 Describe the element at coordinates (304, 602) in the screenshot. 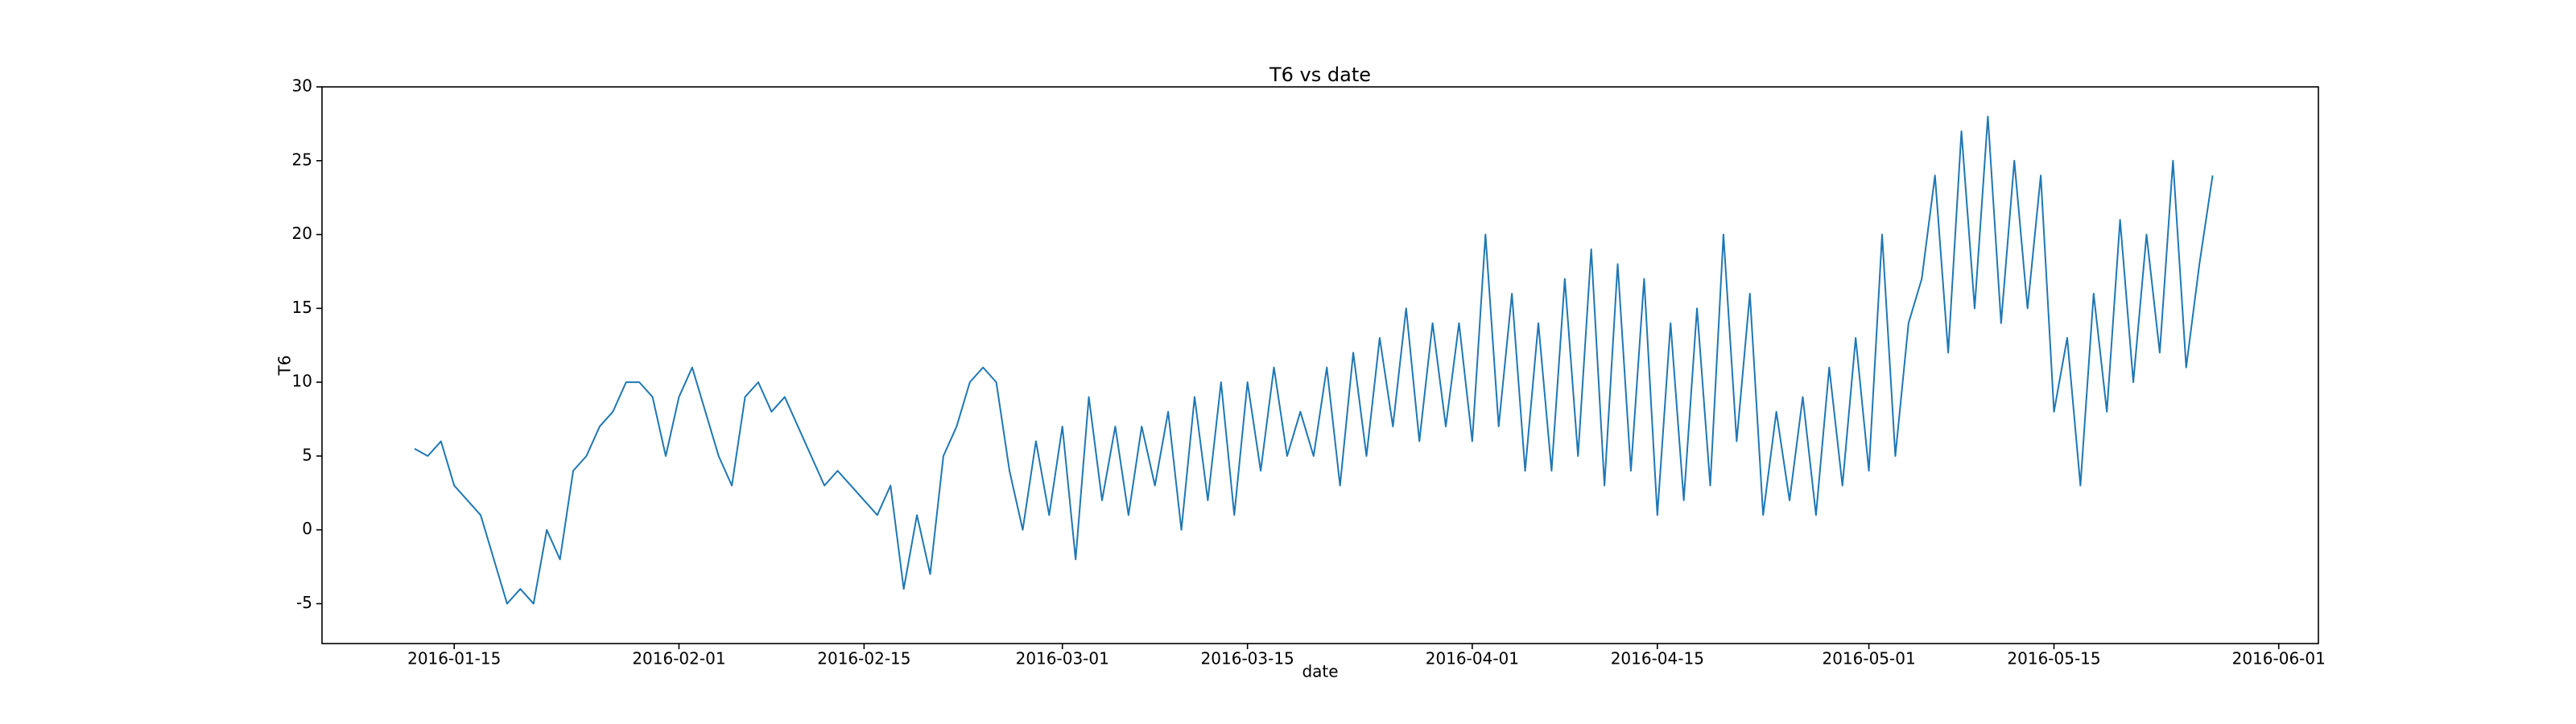

I see `y-tick-label: -5` at that location.